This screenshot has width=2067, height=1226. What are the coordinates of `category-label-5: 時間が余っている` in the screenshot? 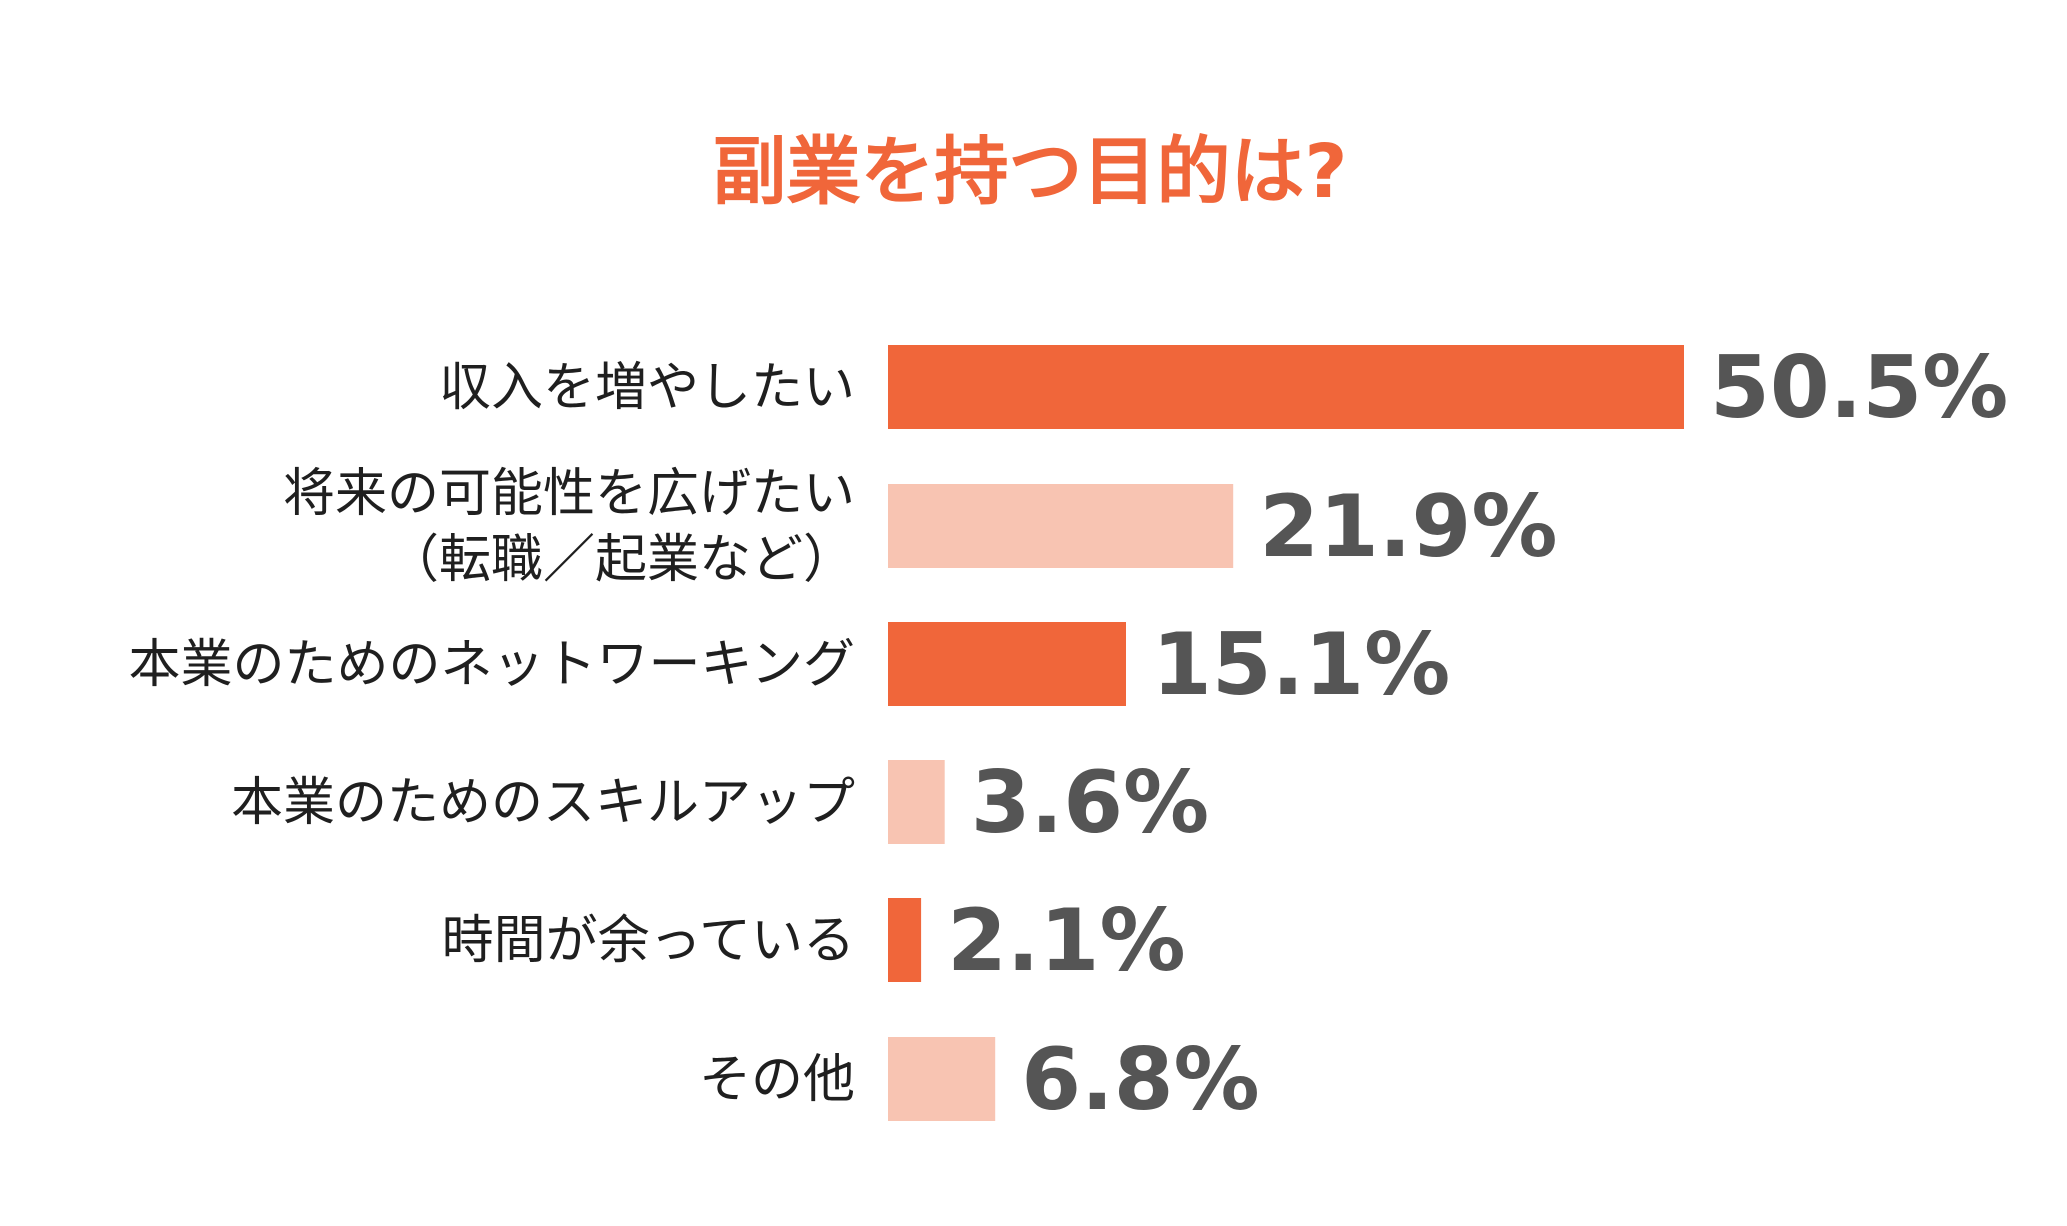 It's located at (648, 941).